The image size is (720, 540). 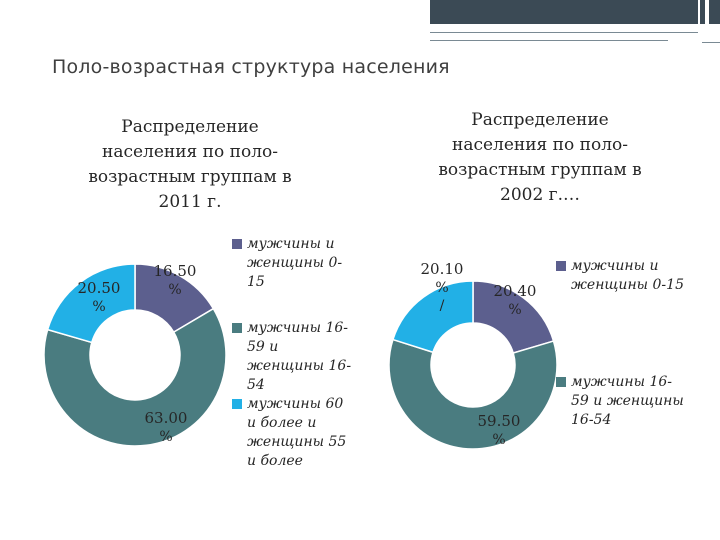 I want to click on legend-label-line: женщины 16-, so click(x=299, y=366).